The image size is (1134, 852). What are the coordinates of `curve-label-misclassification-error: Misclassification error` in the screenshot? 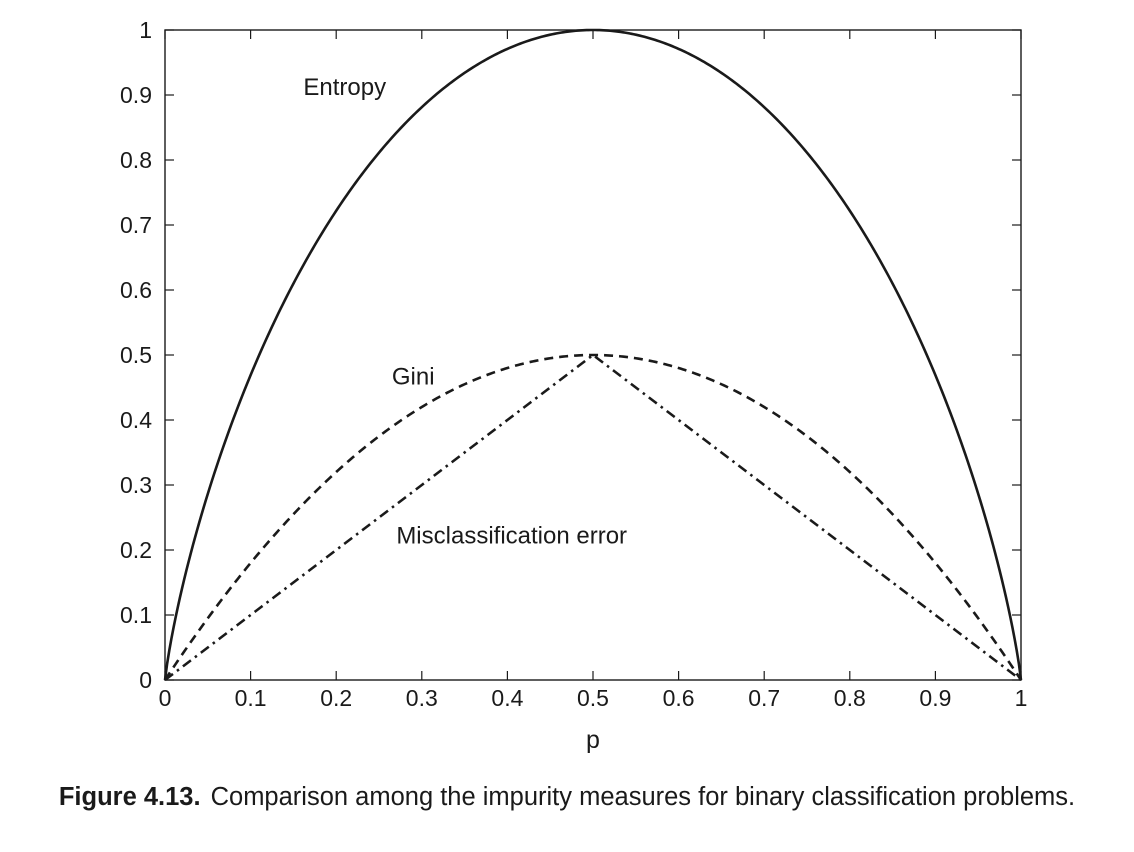 It's located at (511, 536).